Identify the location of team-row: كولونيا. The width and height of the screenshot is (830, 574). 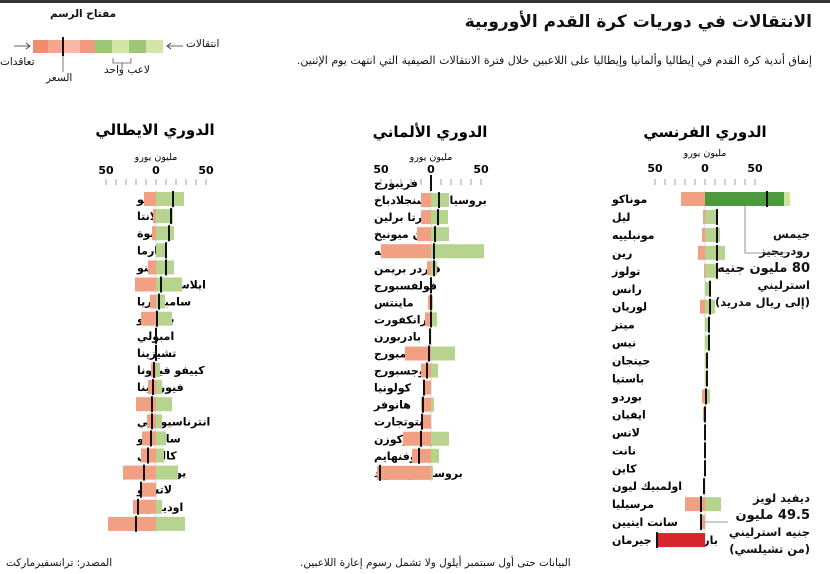
(402, 387).